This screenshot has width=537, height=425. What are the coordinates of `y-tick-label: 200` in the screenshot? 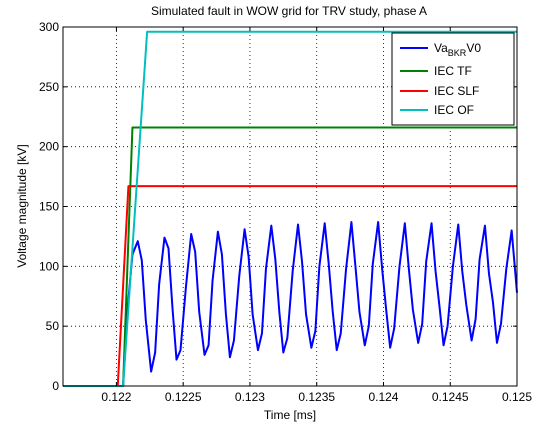 It's located at (49, 147).